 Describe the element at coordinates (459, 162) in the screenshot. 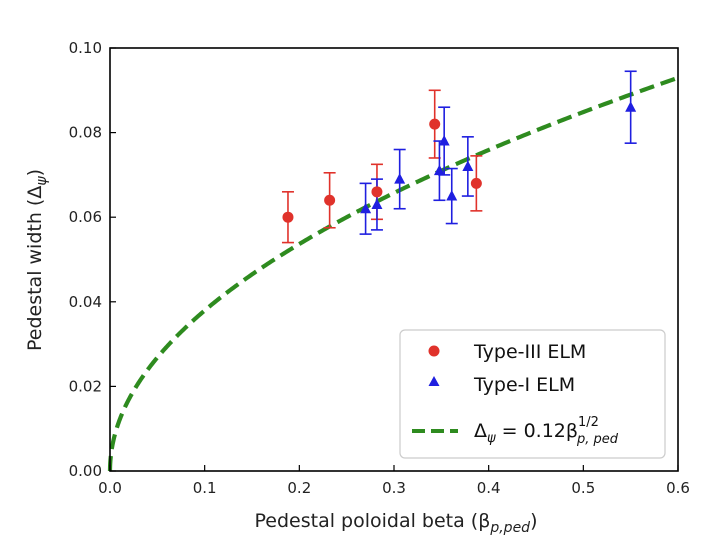

I see `marker-layer` at that location.